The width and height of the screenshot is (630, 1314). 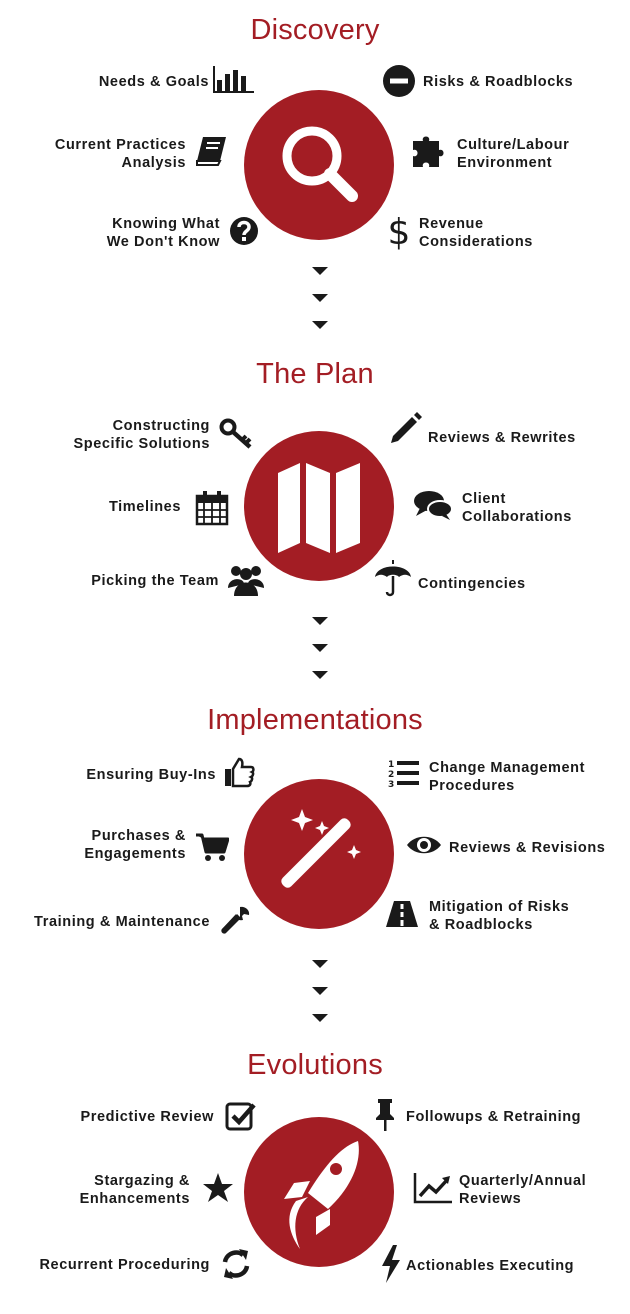 I want to click on item-risks-roadblocks: Risks & Roadblocks, so click(x=498, y=82).